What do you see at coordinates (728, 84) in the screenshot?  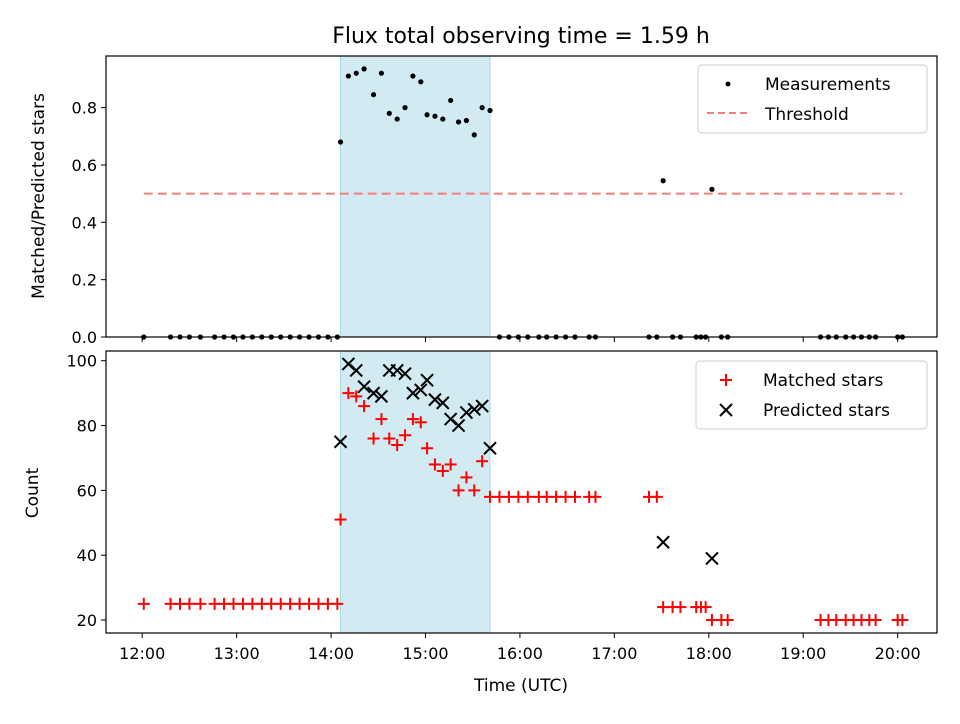 I see `legend-marker-measurements` at bounding box center [728, 84].